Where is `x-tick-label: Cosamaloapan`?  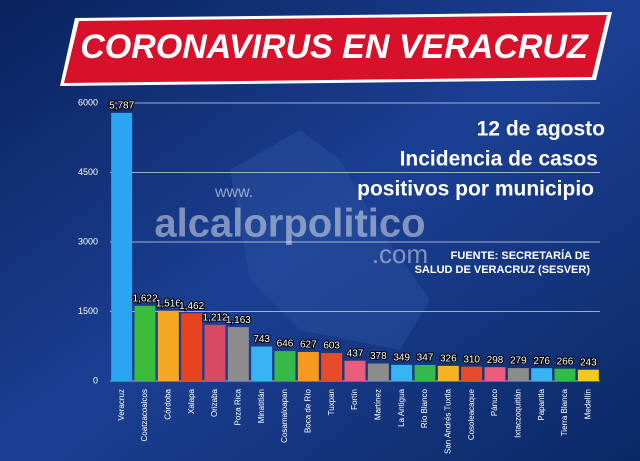
x-tick-label: Cosamaloapan is located at coordinates (284, 416).